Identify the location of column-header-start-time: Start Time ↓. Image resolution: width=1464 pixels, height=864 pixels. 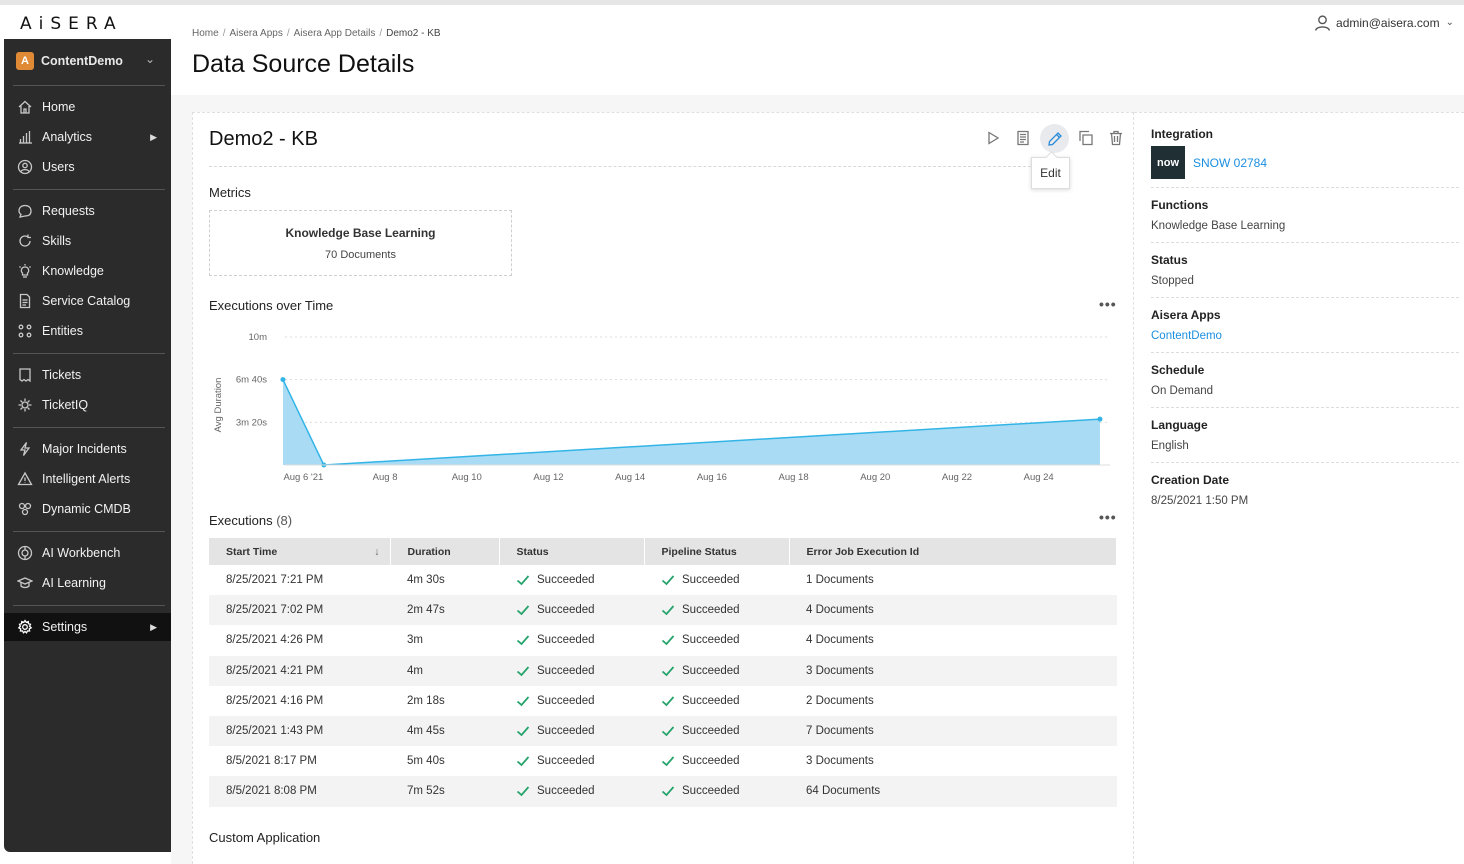
(300, 551).